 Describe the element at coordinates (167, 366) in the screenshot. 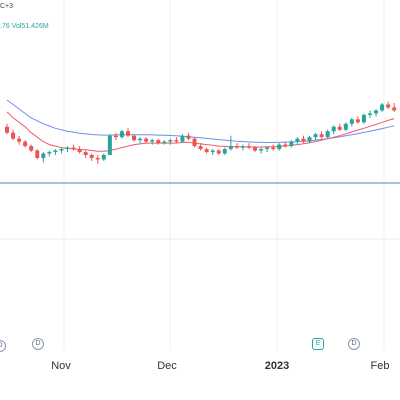

I see `x-tick-label: Dec` at that location.